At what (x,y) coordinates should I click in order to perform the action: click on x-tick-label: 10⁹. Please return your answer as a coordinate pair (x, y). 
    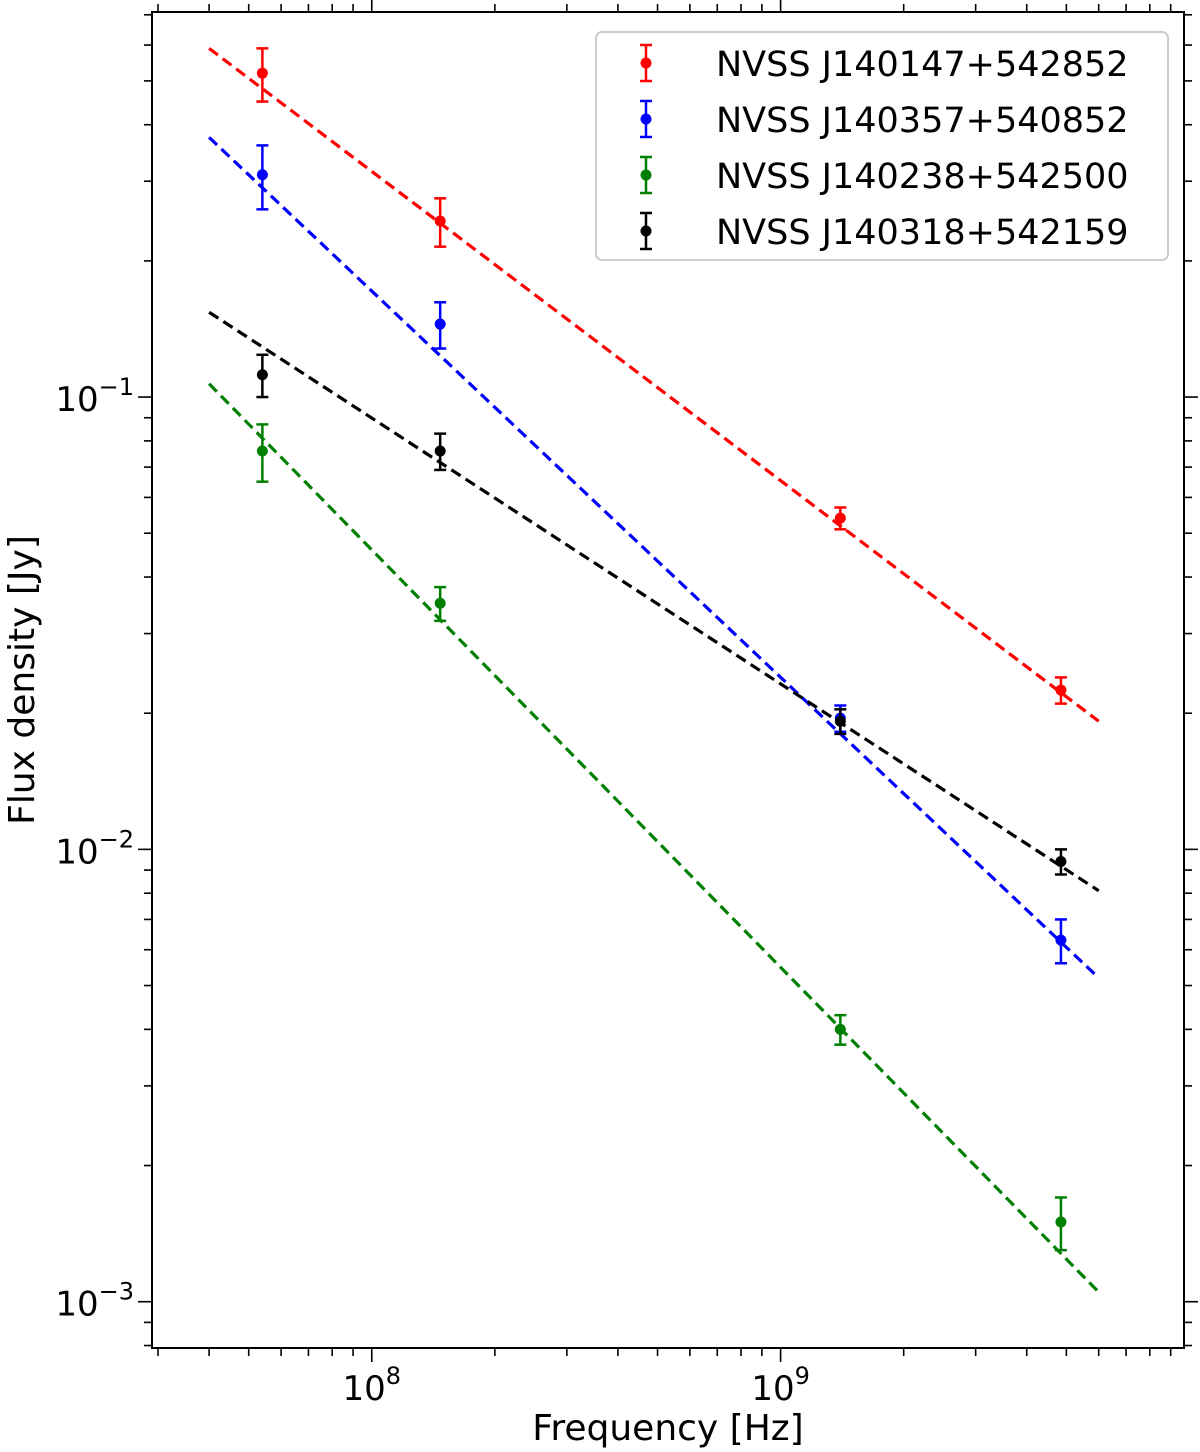
    Looking at the image, I should click on (780, 1385).